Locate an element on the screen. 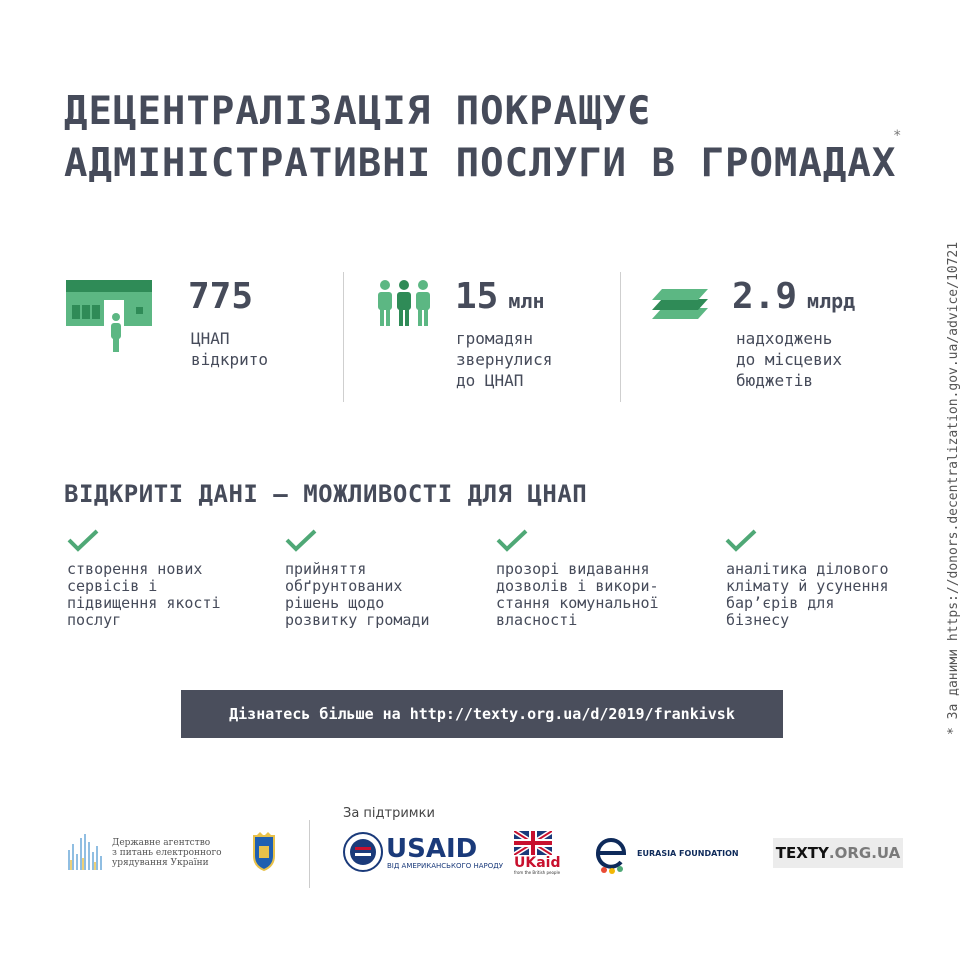 This screenshot has height=960, width=960. stat-3-value: 2.9 млрд is located at coordinates (793, 296).